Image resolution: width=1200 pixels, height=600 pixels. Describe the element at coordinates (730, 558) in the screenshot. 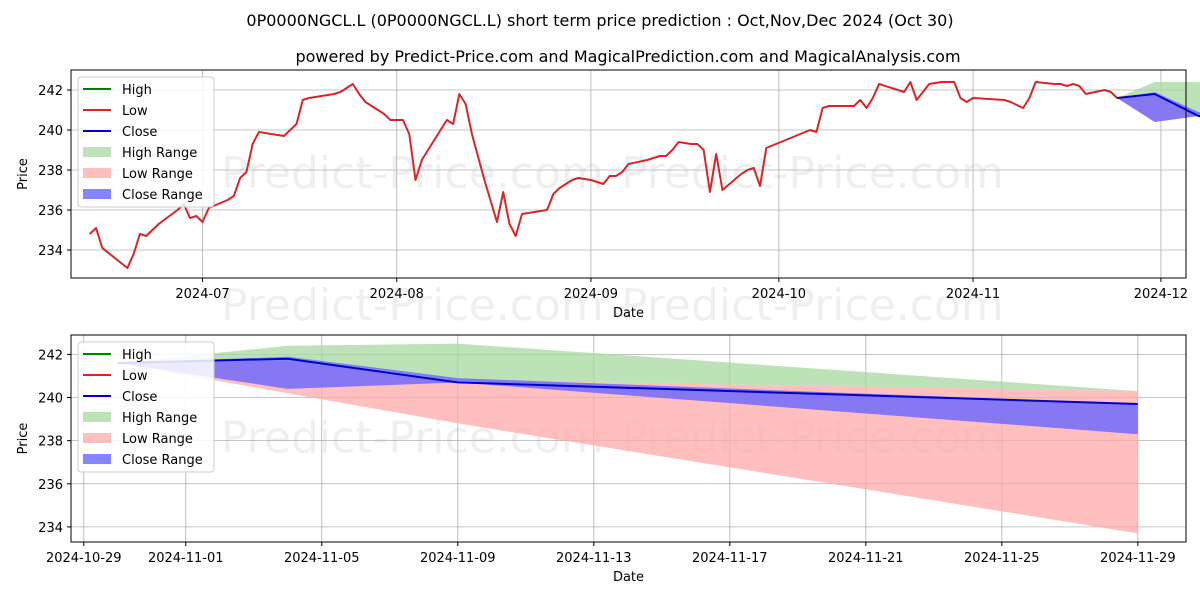

I see `x-tick-label: 2024-11-17` at that location.